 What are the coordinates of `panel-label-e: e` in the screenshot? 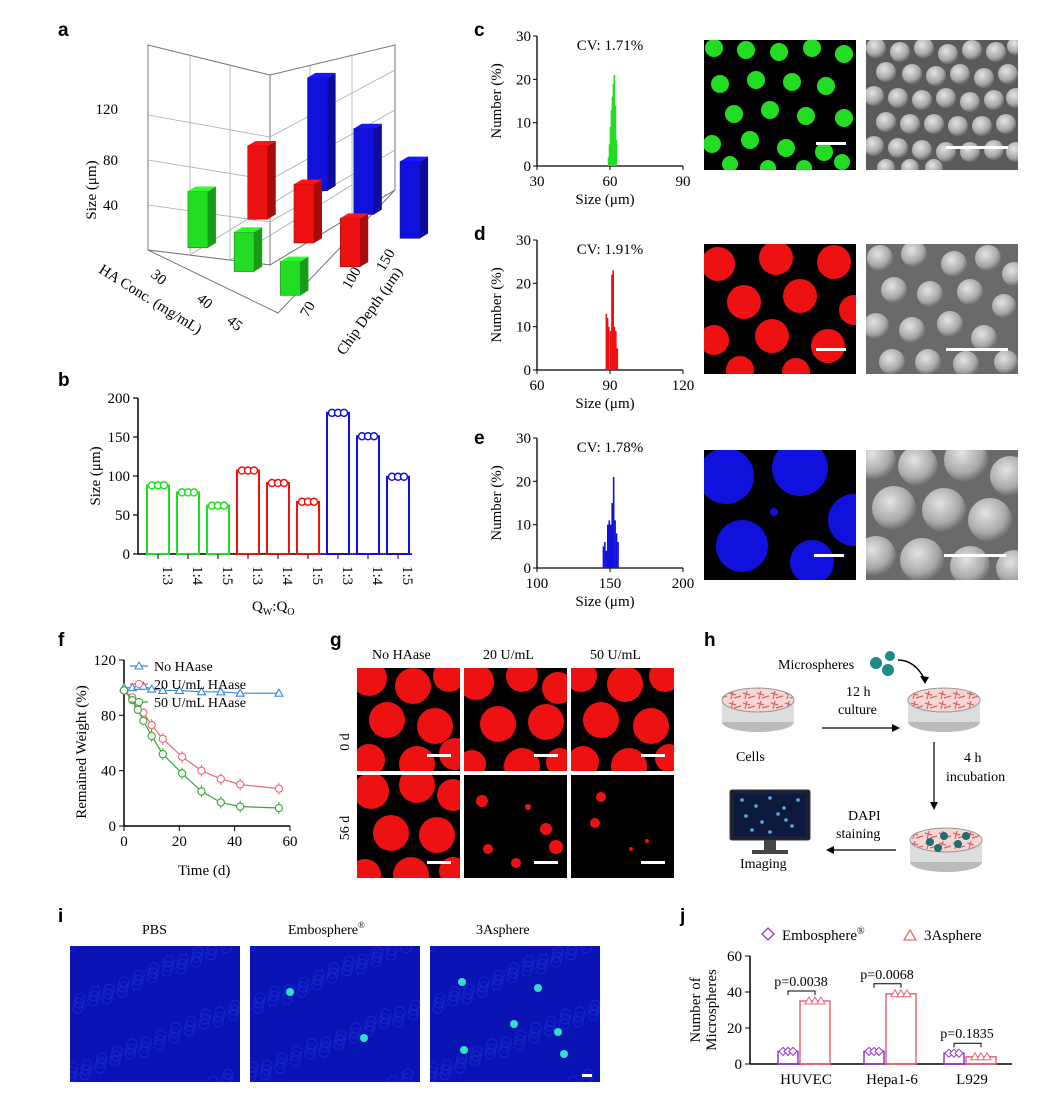 It's located at (479, 438).